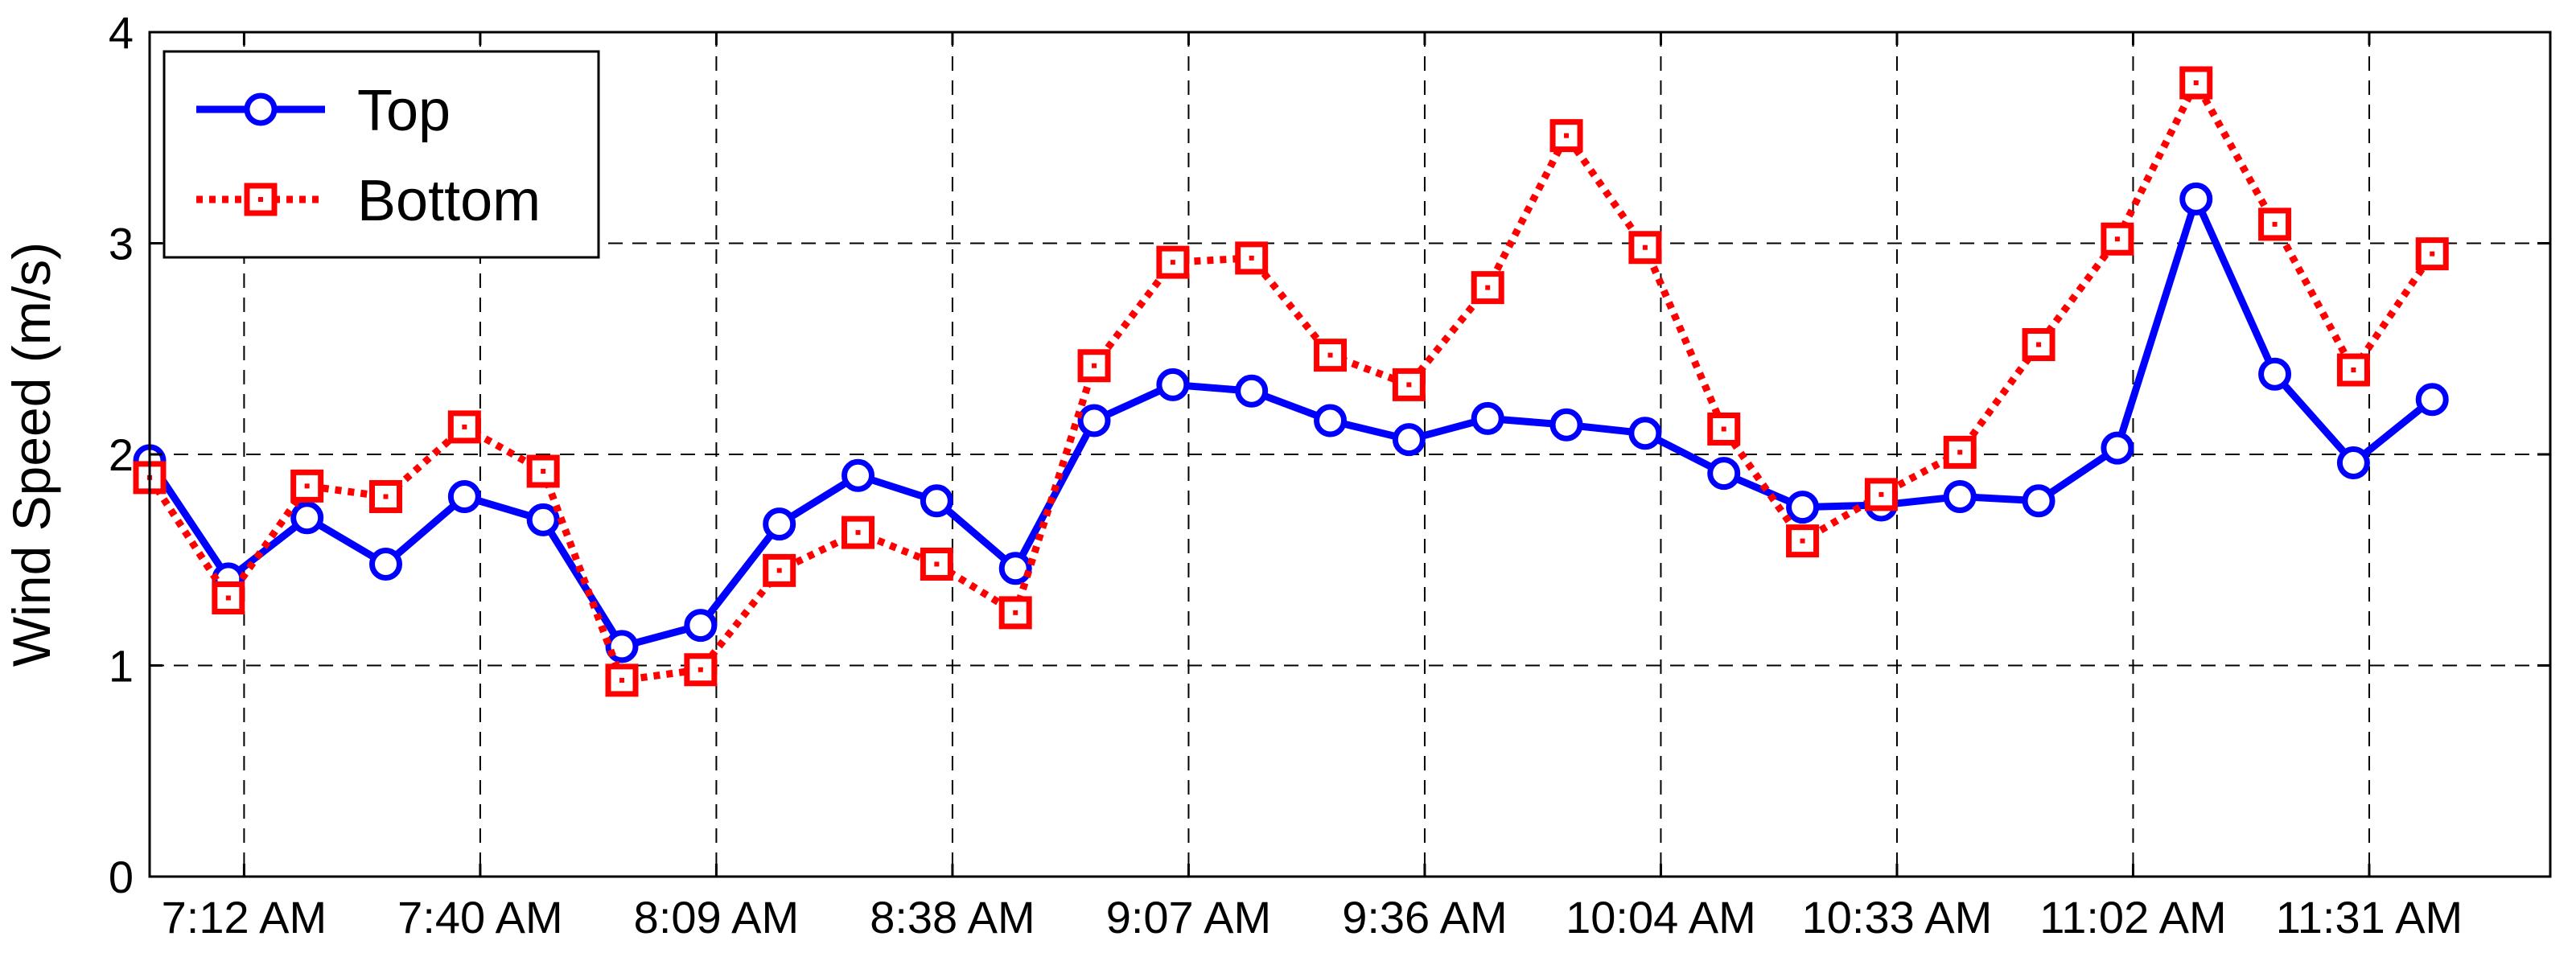 This screenshot has width=2576, height=957. What do you see at coordinates (323, 111) in the screenshot?
I see `legend-entry-top: Top` at bounding box center [323, 111].